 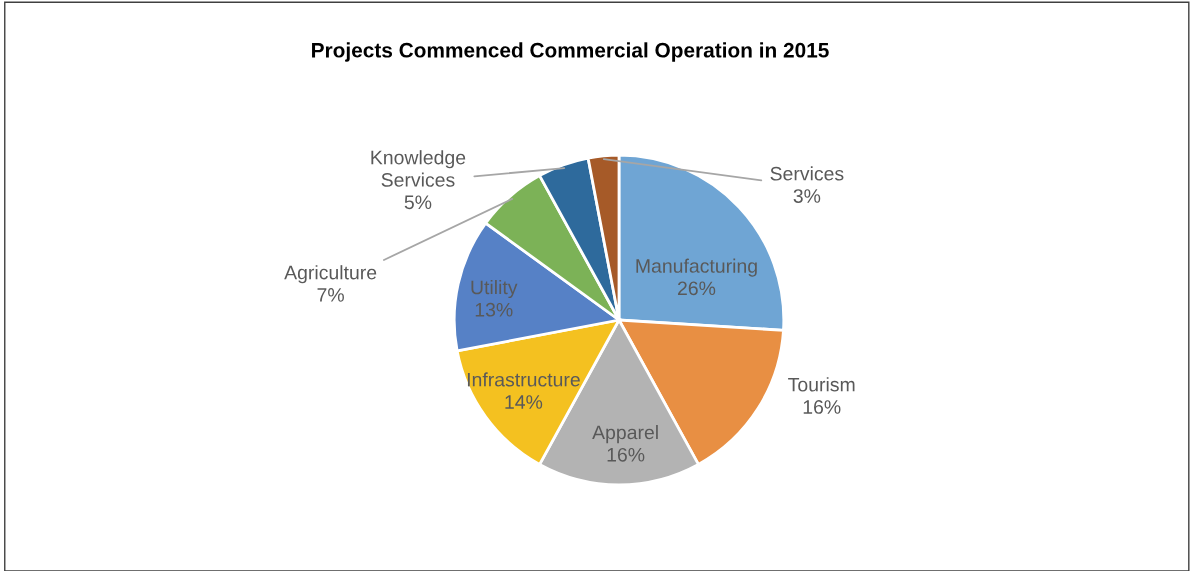 What do you see at coordinates (523, 379) in the screenshot?
I see `slice-label: Infrastructure` at bounding box center [523, 379].